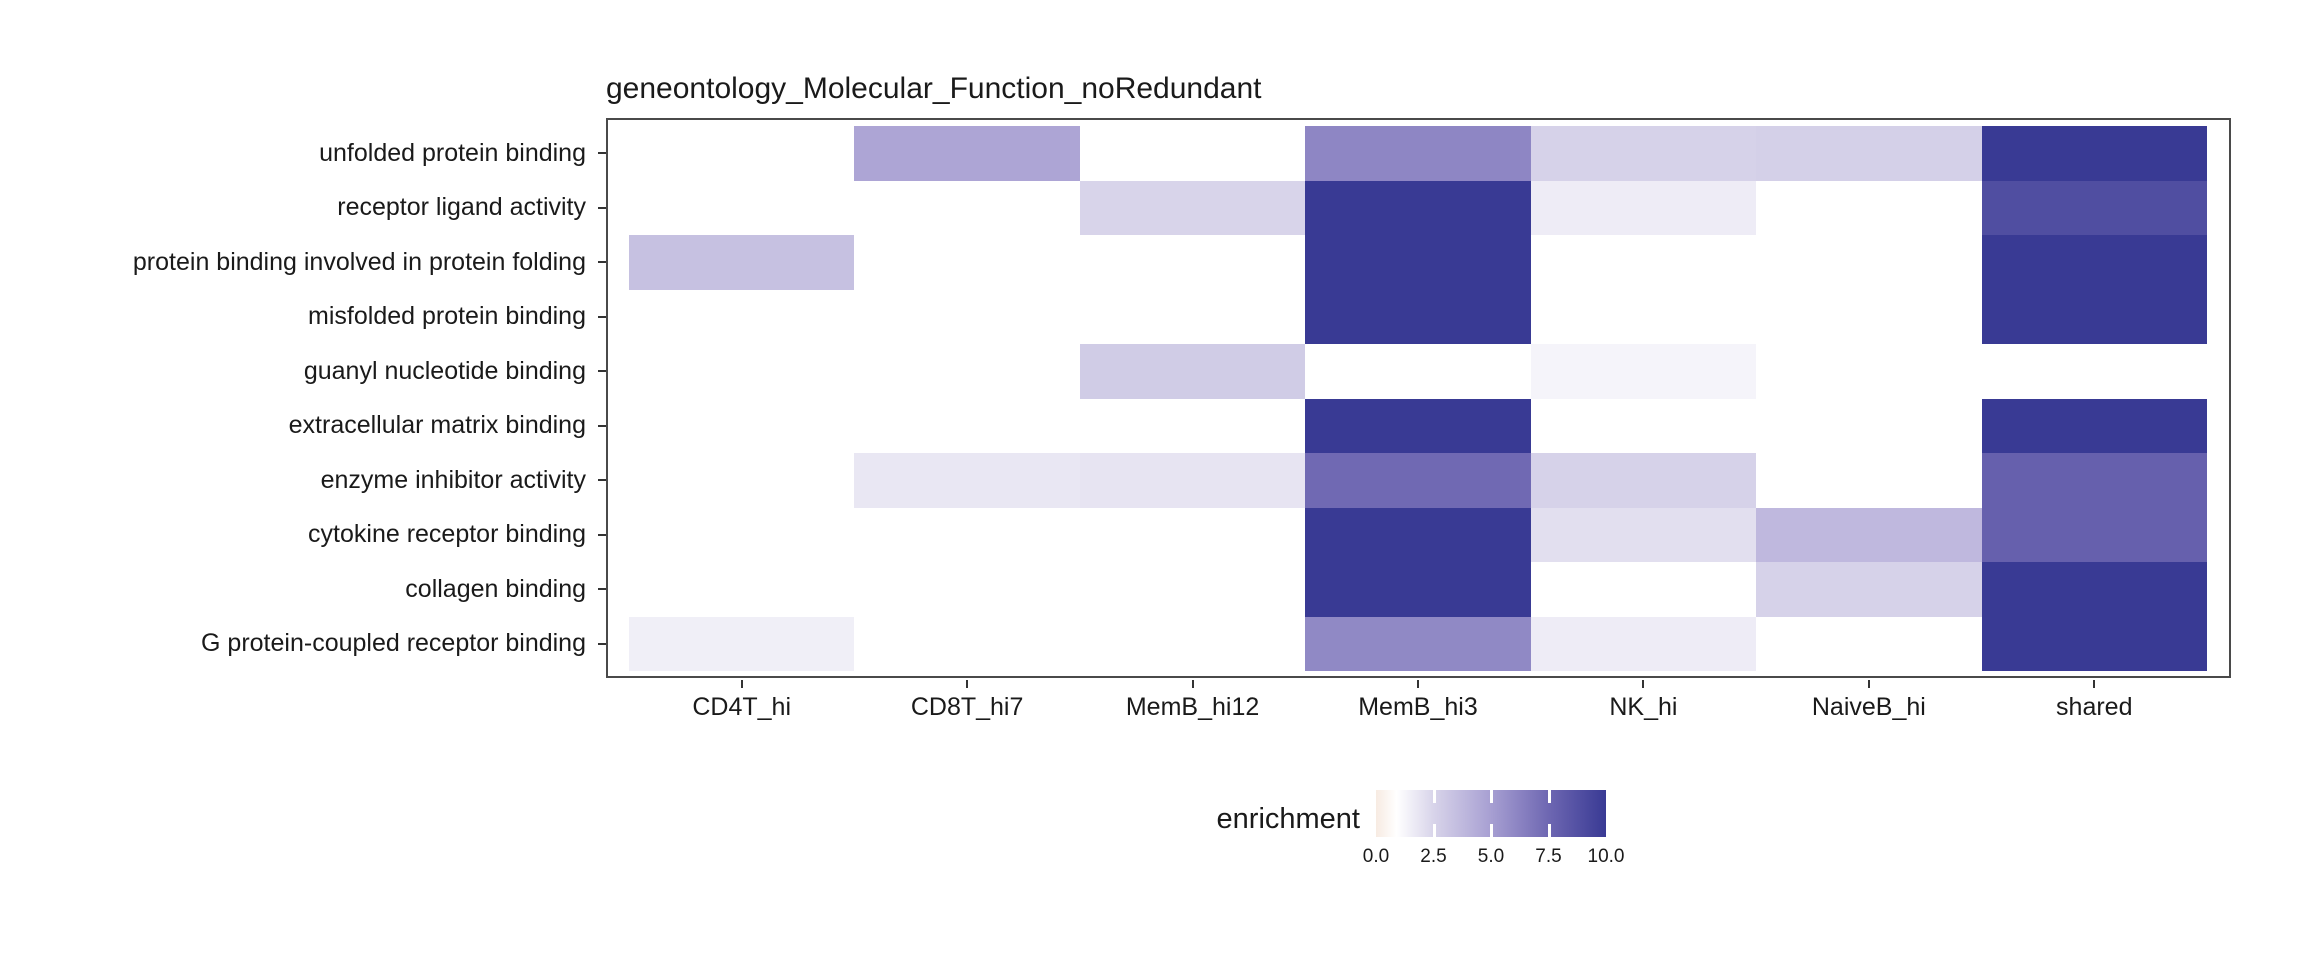 Image resolution: width=2304 pixels, height=960 pixels. Describe the element at coordinates (1288, 819) in the screenshot. I see `legend-title: enrichment` at that location.